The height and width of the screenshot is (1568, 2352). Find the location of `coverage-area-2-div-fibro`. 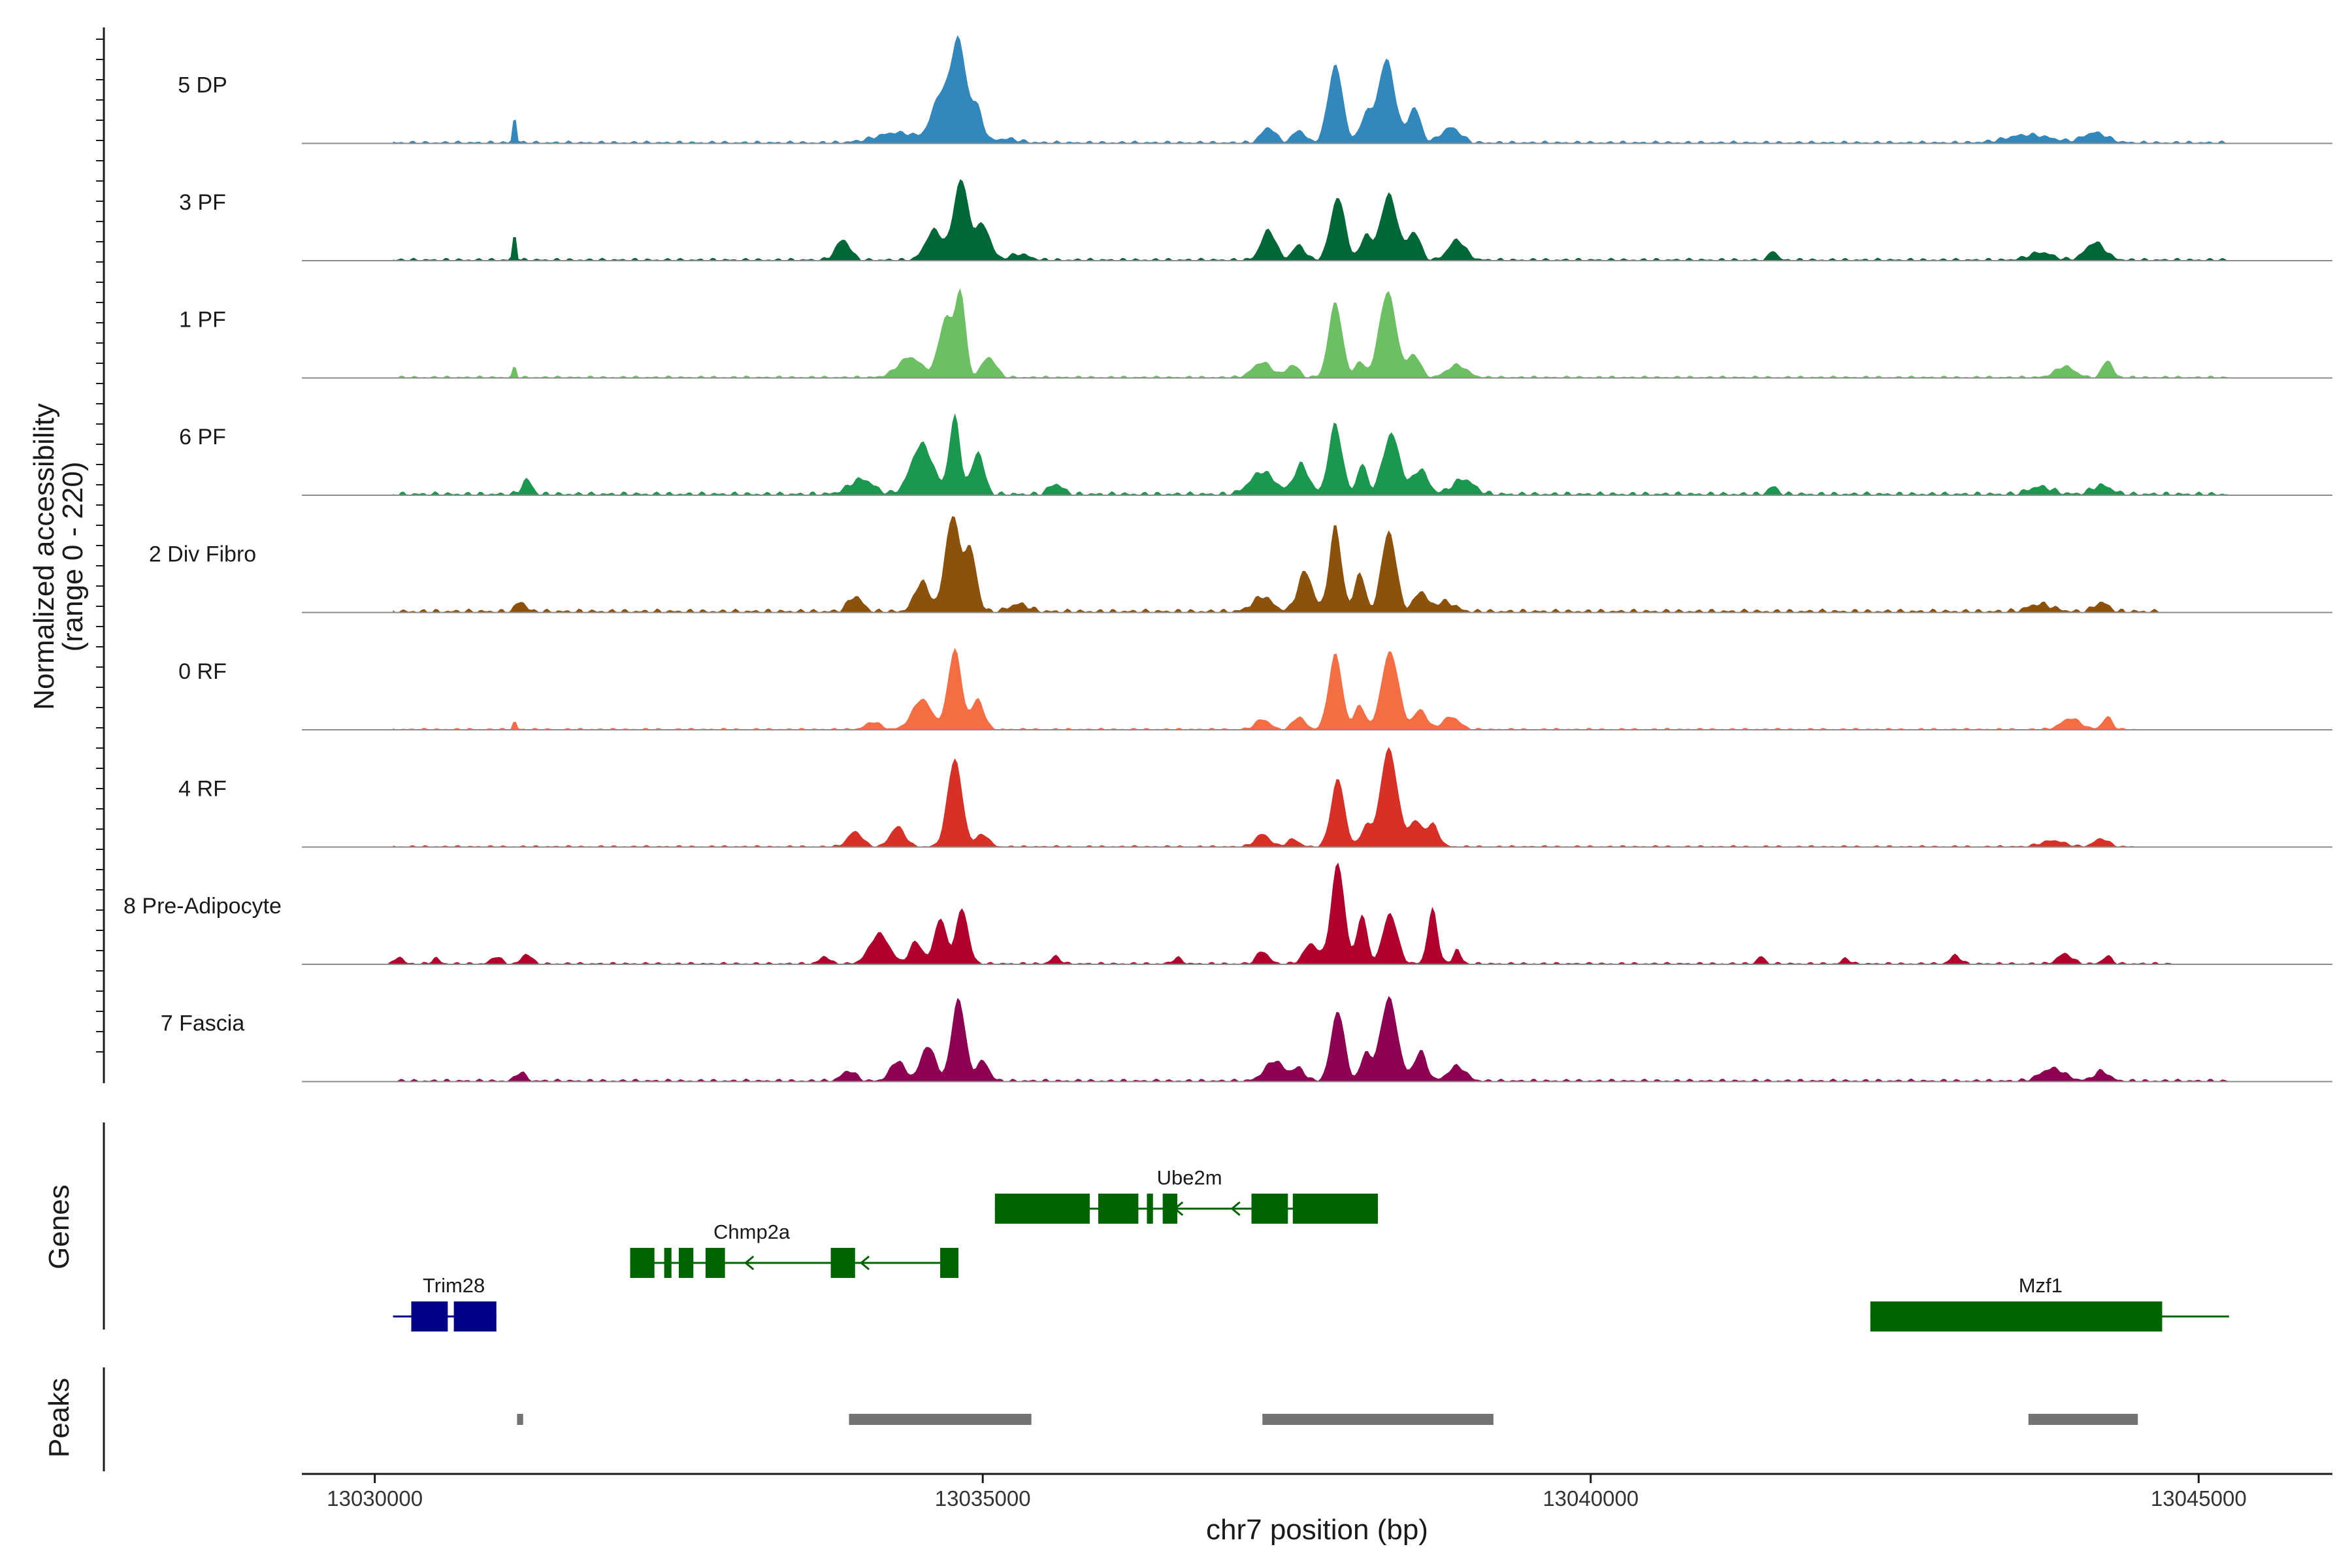

coverage-area-2-div-fibro is located at coordinates (1278, 564).